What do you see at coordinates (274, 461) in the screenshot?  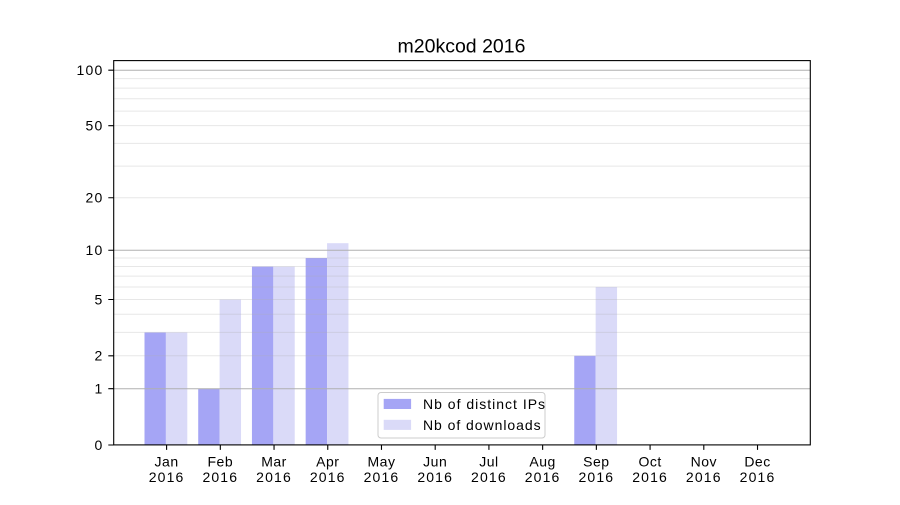 I see `svg-text: Mar` at bounding box center [274, 461].